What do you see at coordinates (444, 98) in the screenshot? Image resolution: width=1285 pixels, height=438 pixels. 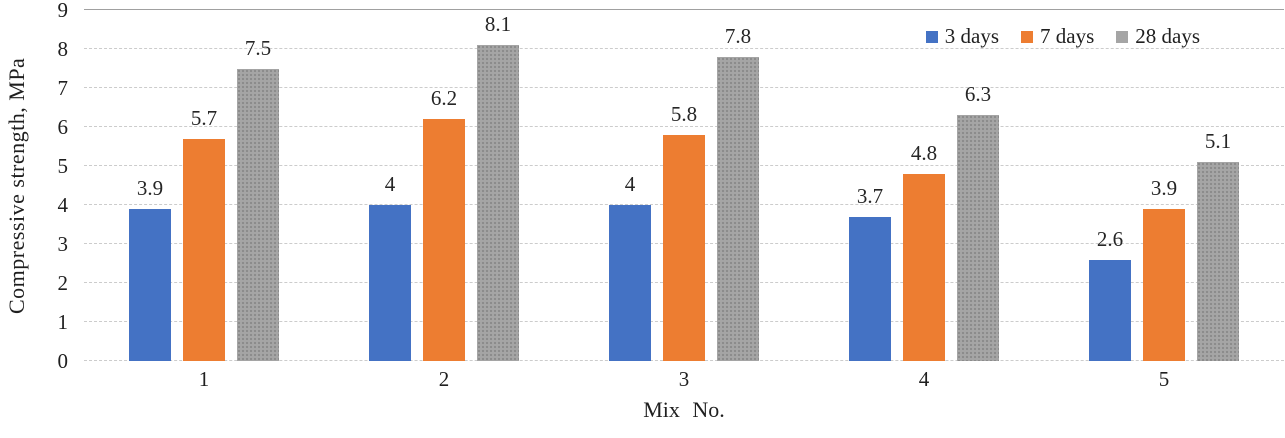 I see `bar-value-label: 6.2` at bounding box center [444, 98].